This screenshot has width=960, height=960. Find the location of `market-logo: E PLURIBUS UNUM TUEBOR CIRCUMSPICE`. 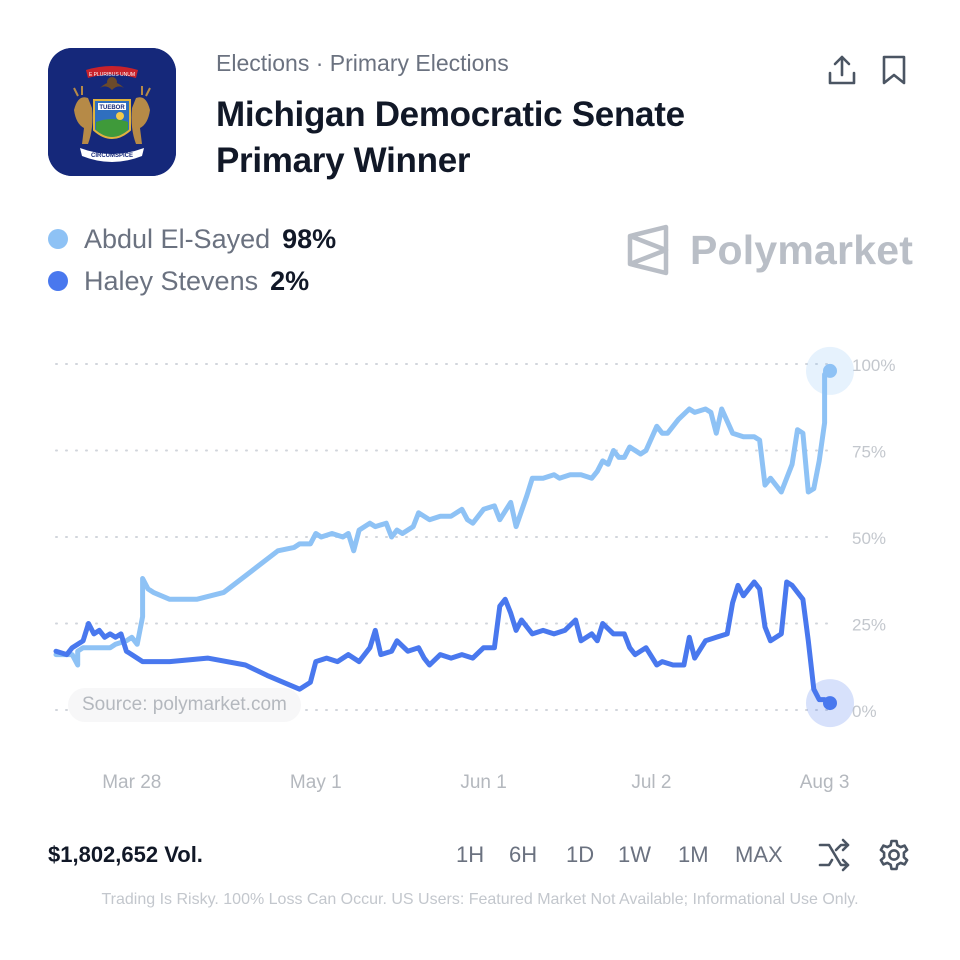

market-logo: E PLURIBUS UNUM TUEBOR CIRCUMSPICE is located at coordinates (112, 112).